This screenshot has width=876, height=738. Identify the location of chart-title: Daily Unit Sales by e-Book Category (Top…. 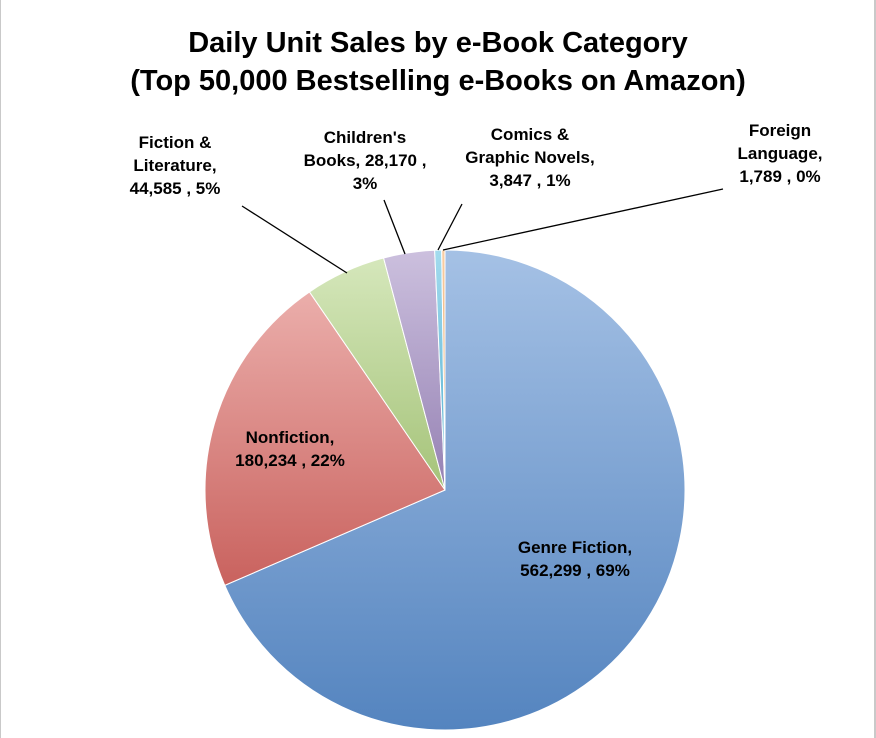
(438, 62).